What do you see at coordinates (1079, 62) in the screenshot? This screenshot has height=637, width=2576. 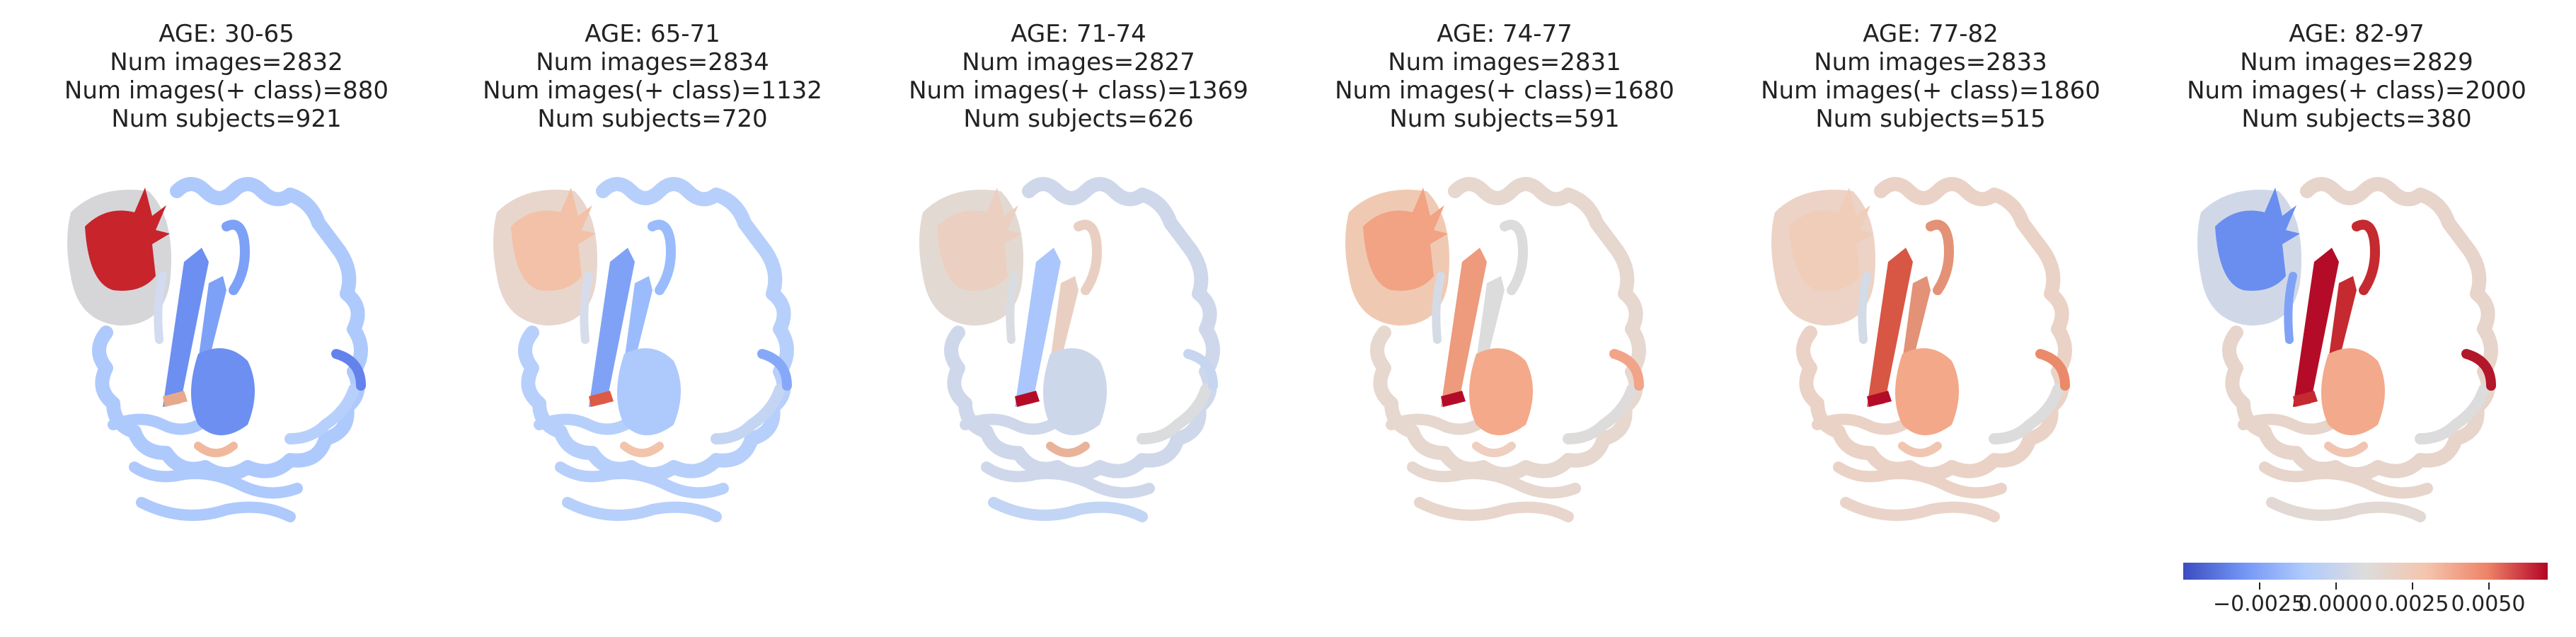 I see `num-images-label: Num images=2827` at bounding box center [1079, 62].